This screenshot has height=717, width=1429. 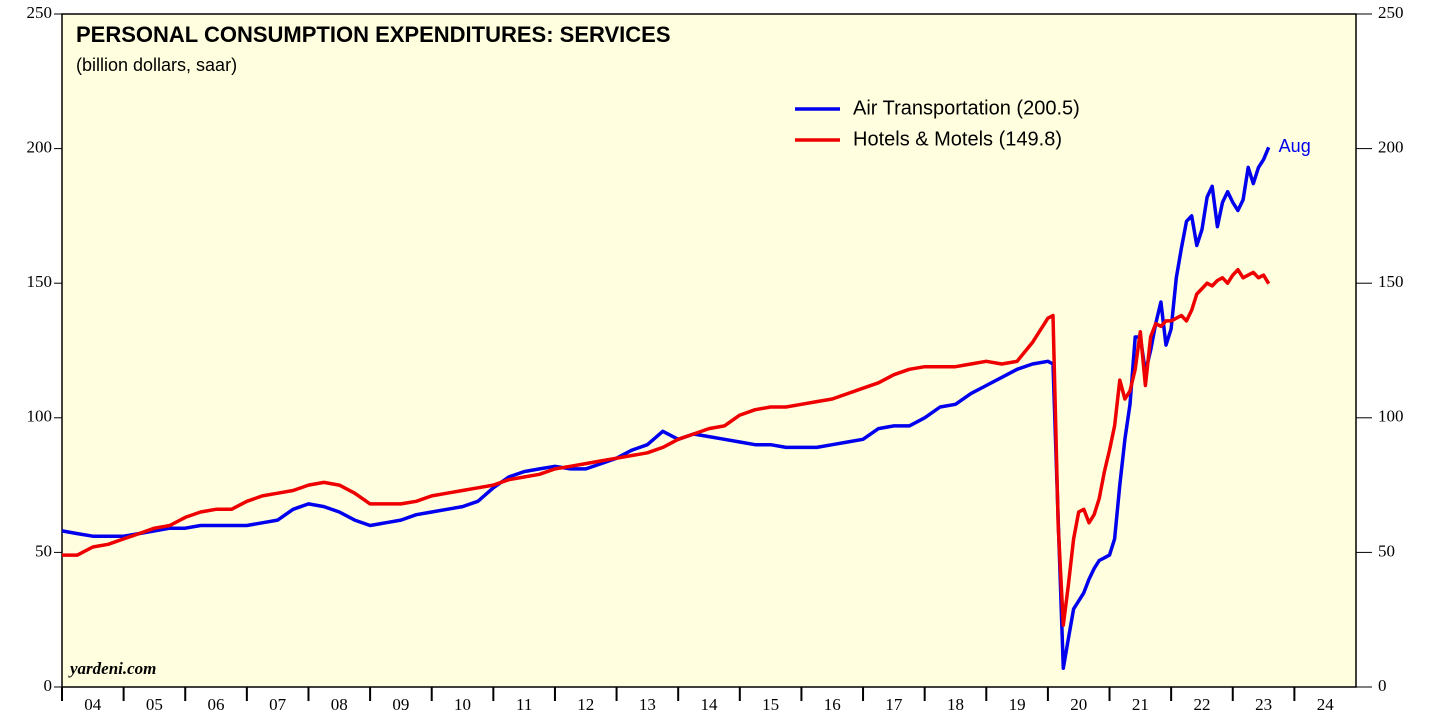 What do you see at coordinates (462, 704) in the screenshot?
I see `x-tick-label: 10` at bounding box center [462, 704].